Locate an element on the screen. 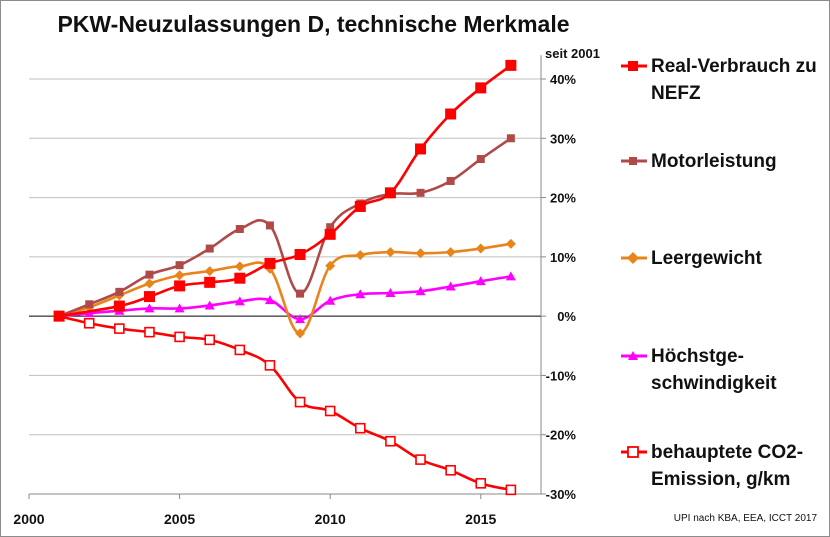  legend-marker-real-verbrauch is located at coordinates (634, 66).